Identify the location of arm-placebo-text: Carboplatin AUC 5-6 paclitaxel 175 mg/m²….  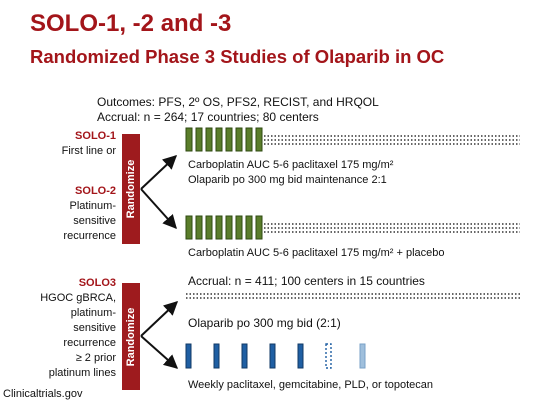
(316, 253).